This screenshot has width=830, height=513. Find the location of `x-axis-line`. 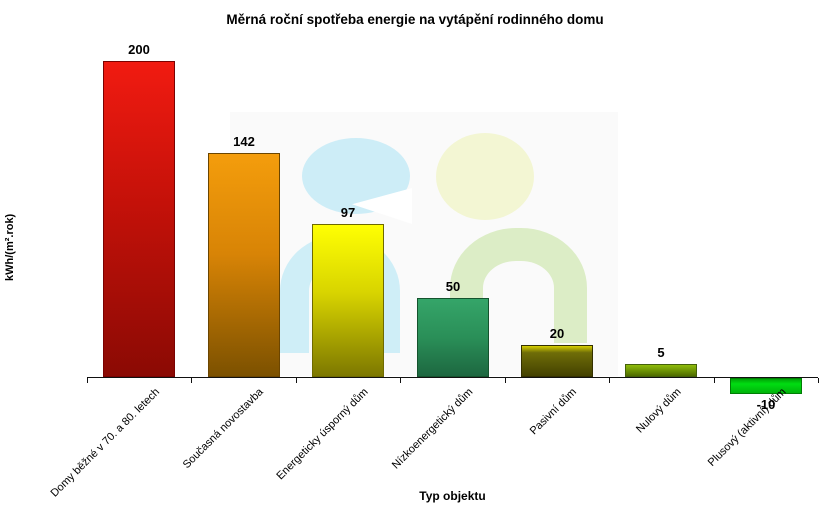

x-axis-line is located at coordinates (452, 377).